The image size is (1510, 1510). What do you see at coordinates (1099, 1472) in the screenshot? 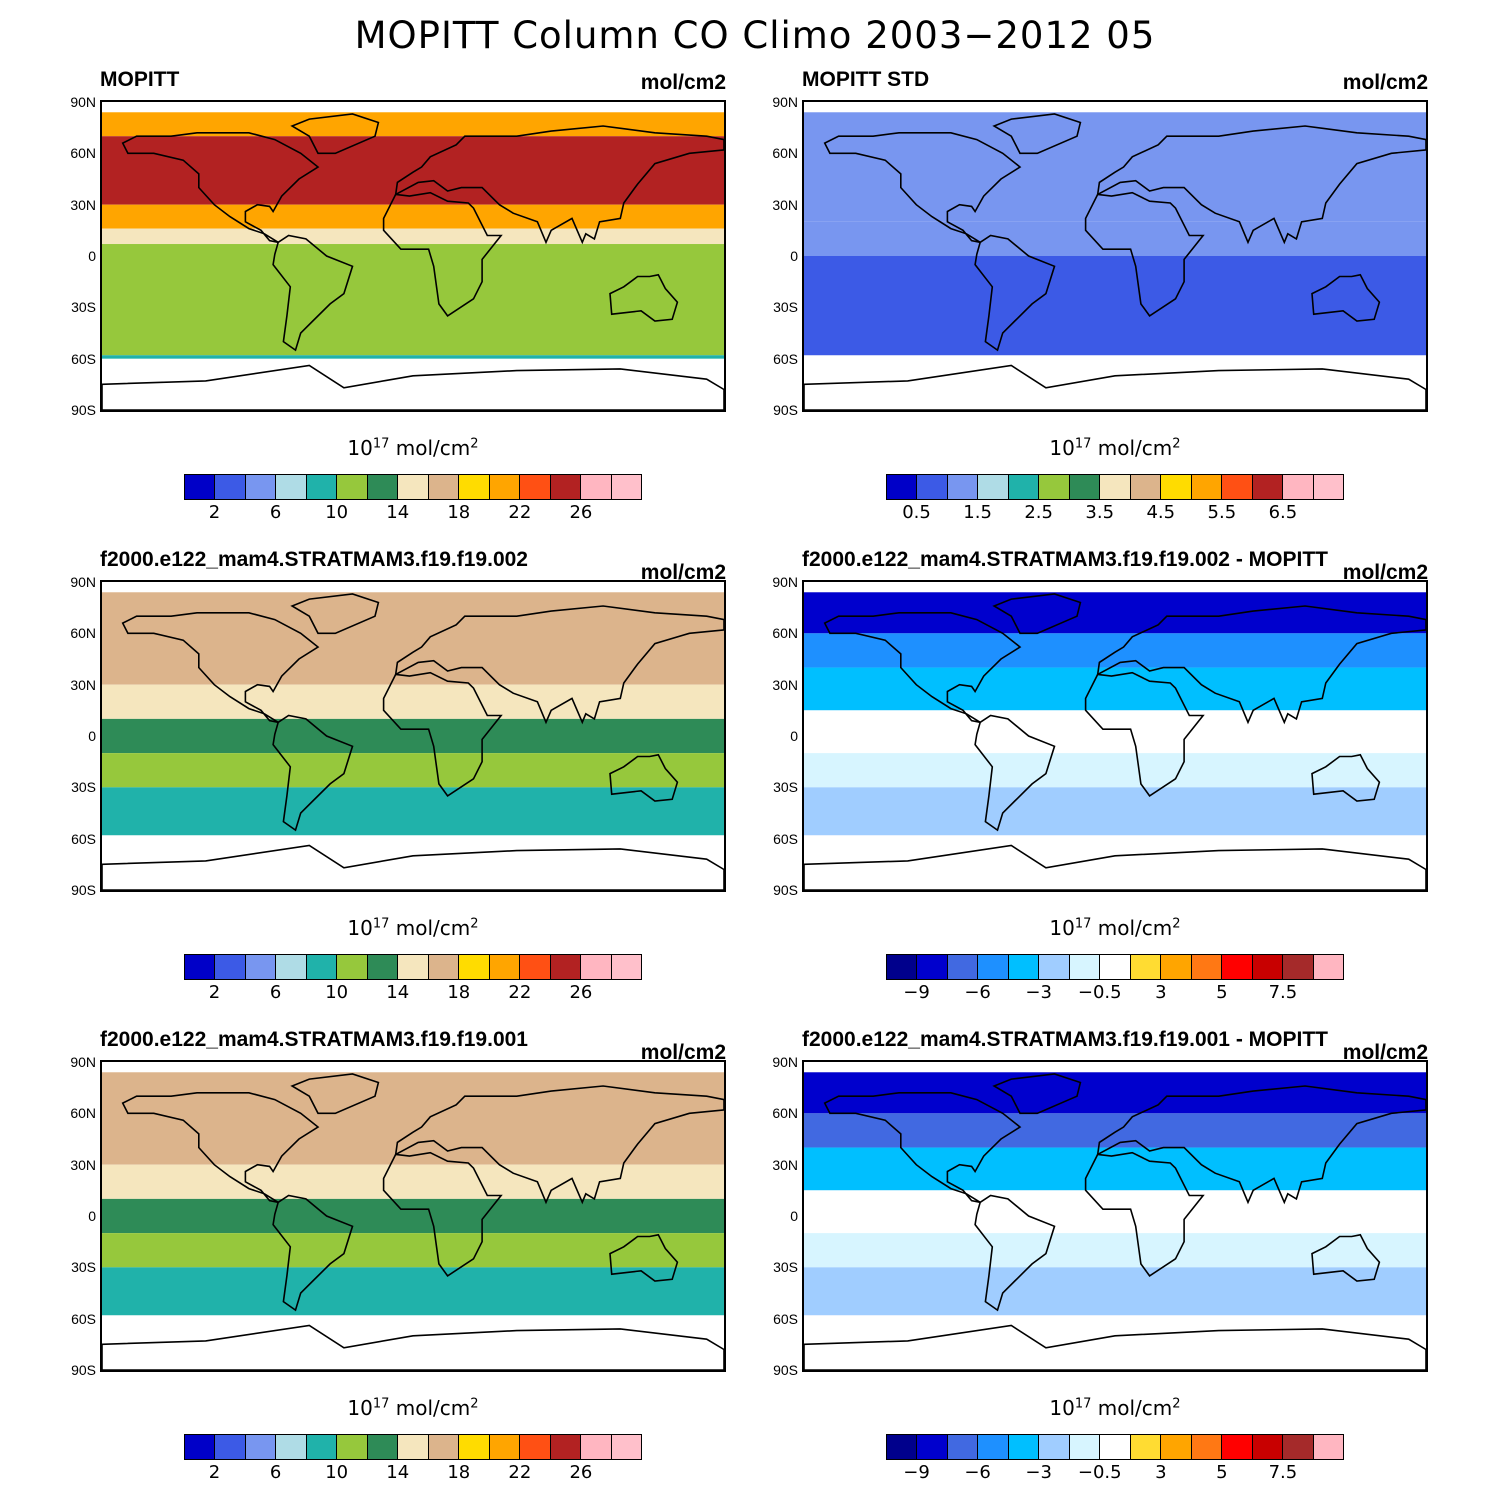
I see `colorbar-tick-label: −0.5` at bounding box center [1099, 1472].